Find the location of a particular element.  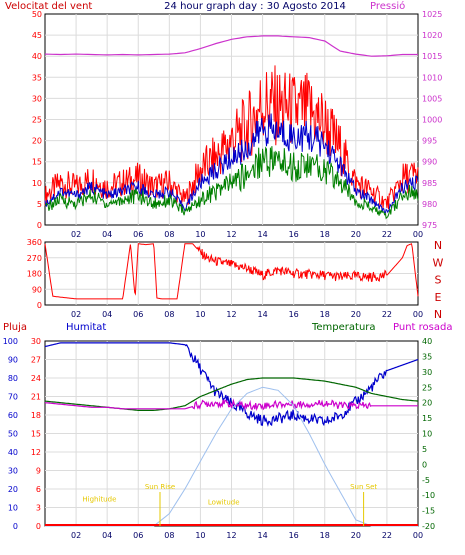

sun-annotation: Highitude is located at coordinates (99, 499).